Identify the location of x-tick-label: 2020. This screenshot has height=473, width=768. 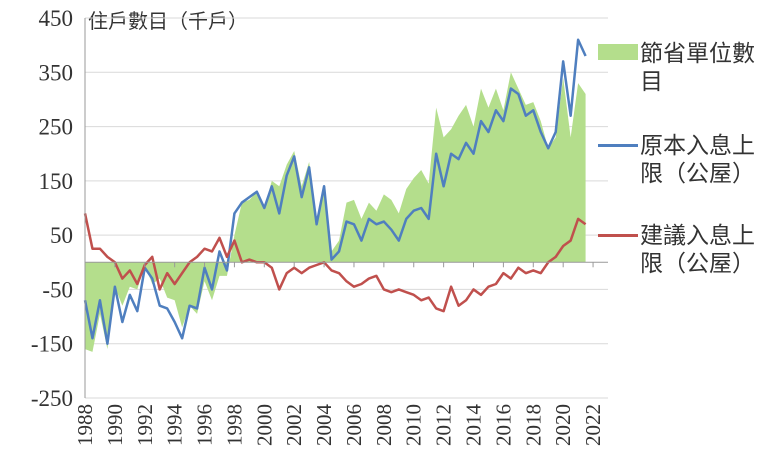
(563, 425).